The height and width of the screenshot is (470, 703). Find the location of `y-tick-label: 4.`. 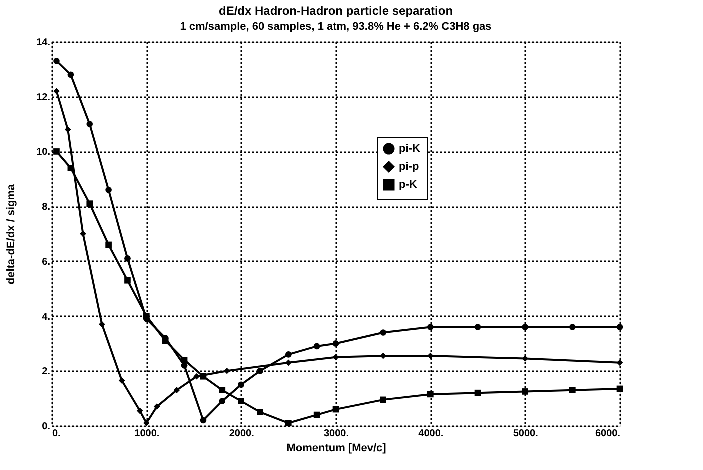

y-tick-label: 4. is located at coordinates (46, 317).